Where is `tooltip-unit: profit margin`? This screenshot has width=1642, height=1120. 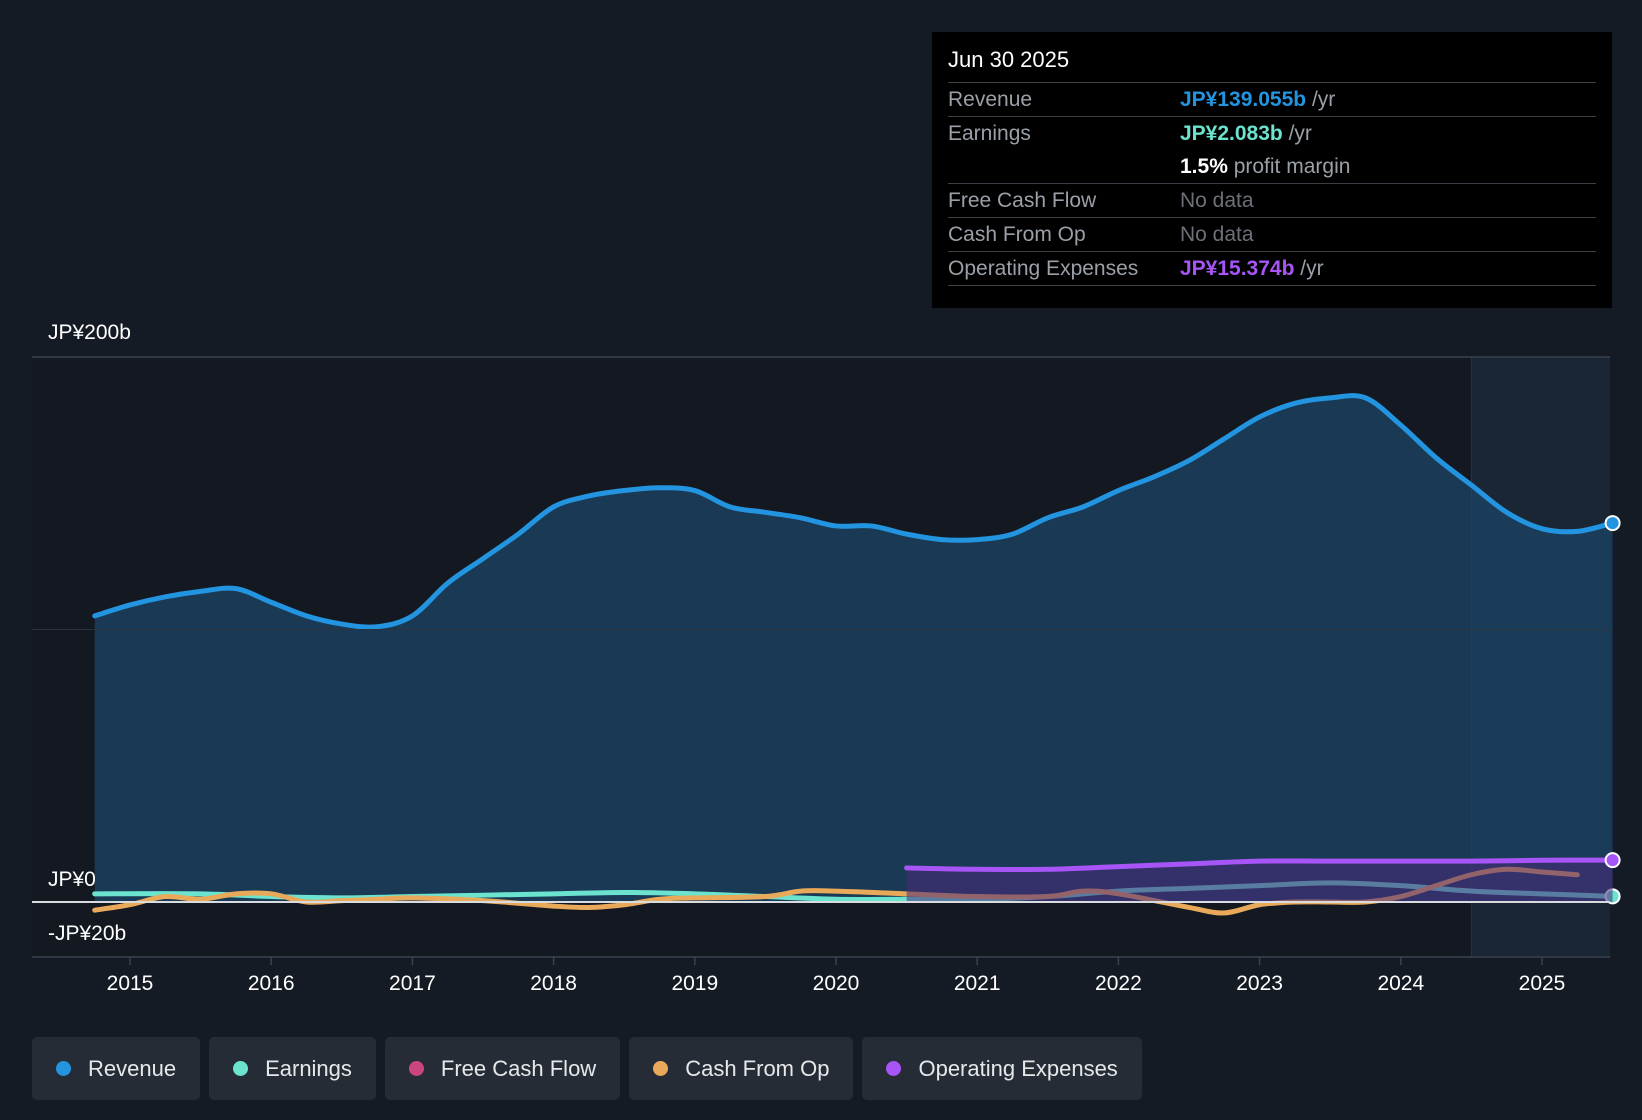
tooltip-unit: profit margin is located at coordinates (1289, 166).